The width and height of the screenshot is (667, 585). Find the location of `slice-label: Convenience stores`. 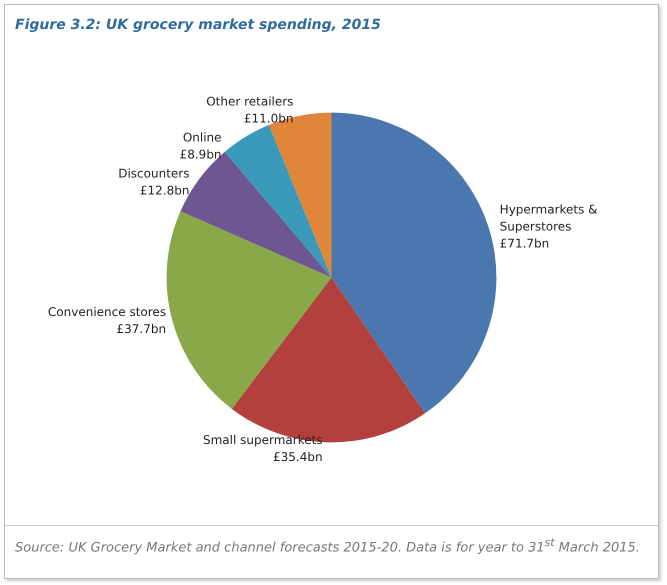

slice-label: Convenience stores is located at coordinates (107, 311).